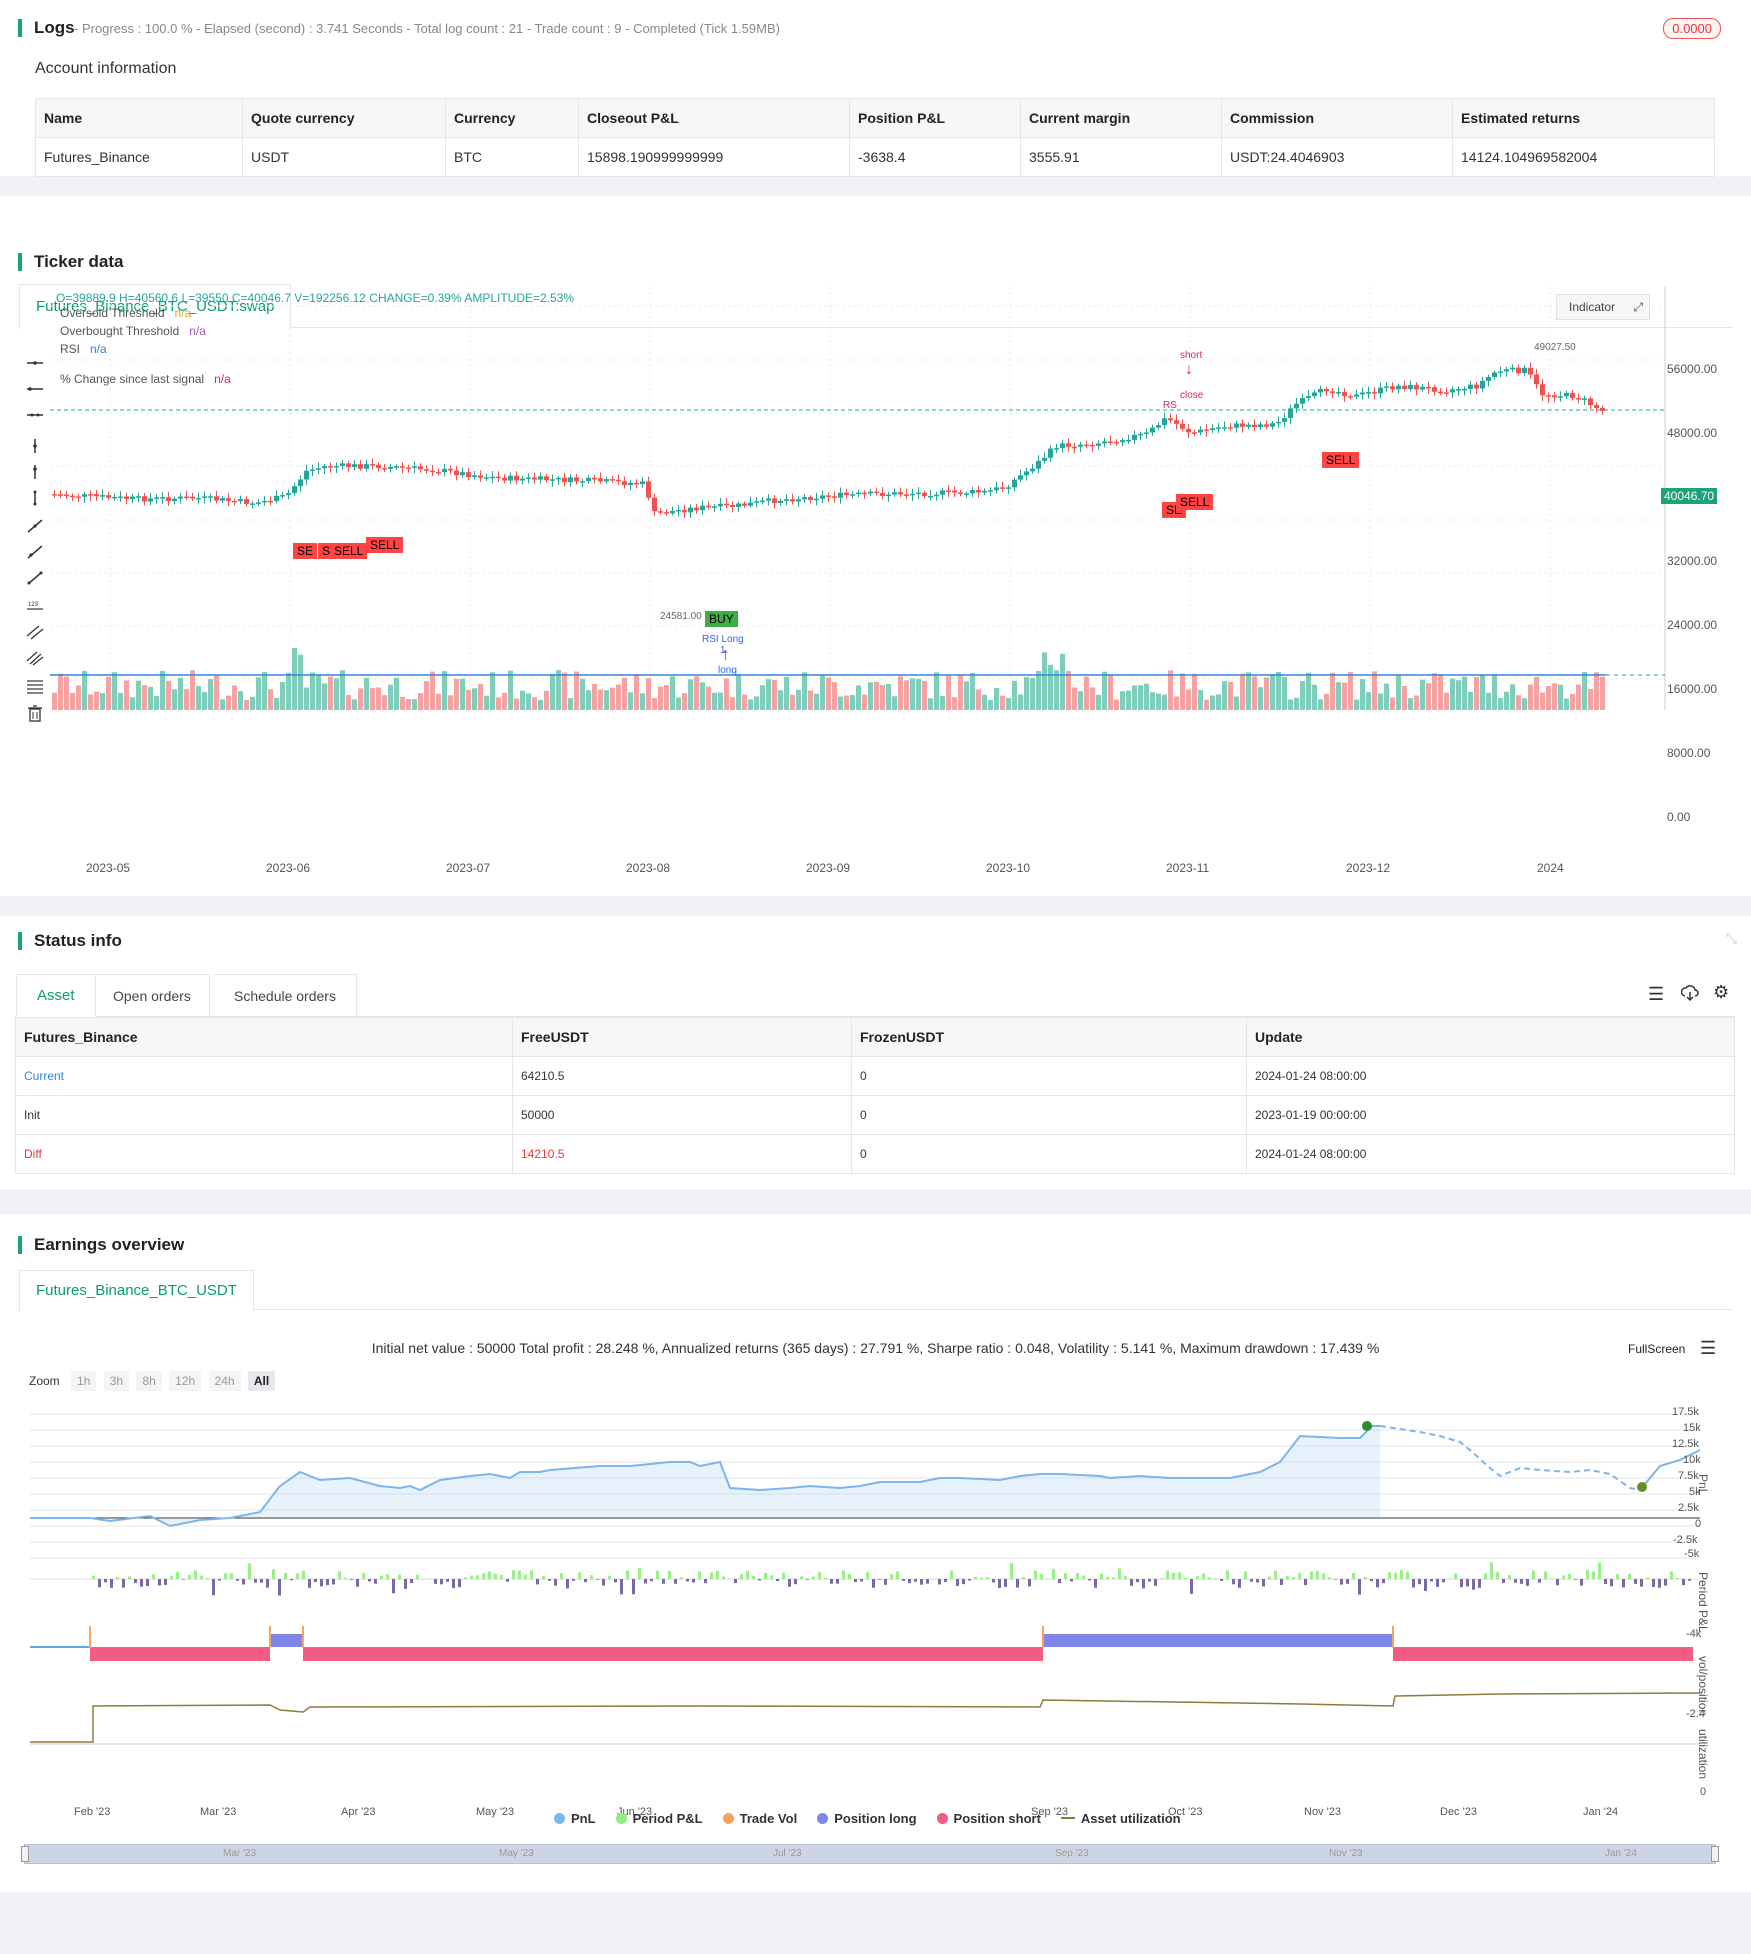 Image resolution: width=1751 pixels, height=1954 pixels. I want to click on cloud-download-icon, so click(1689, 995).